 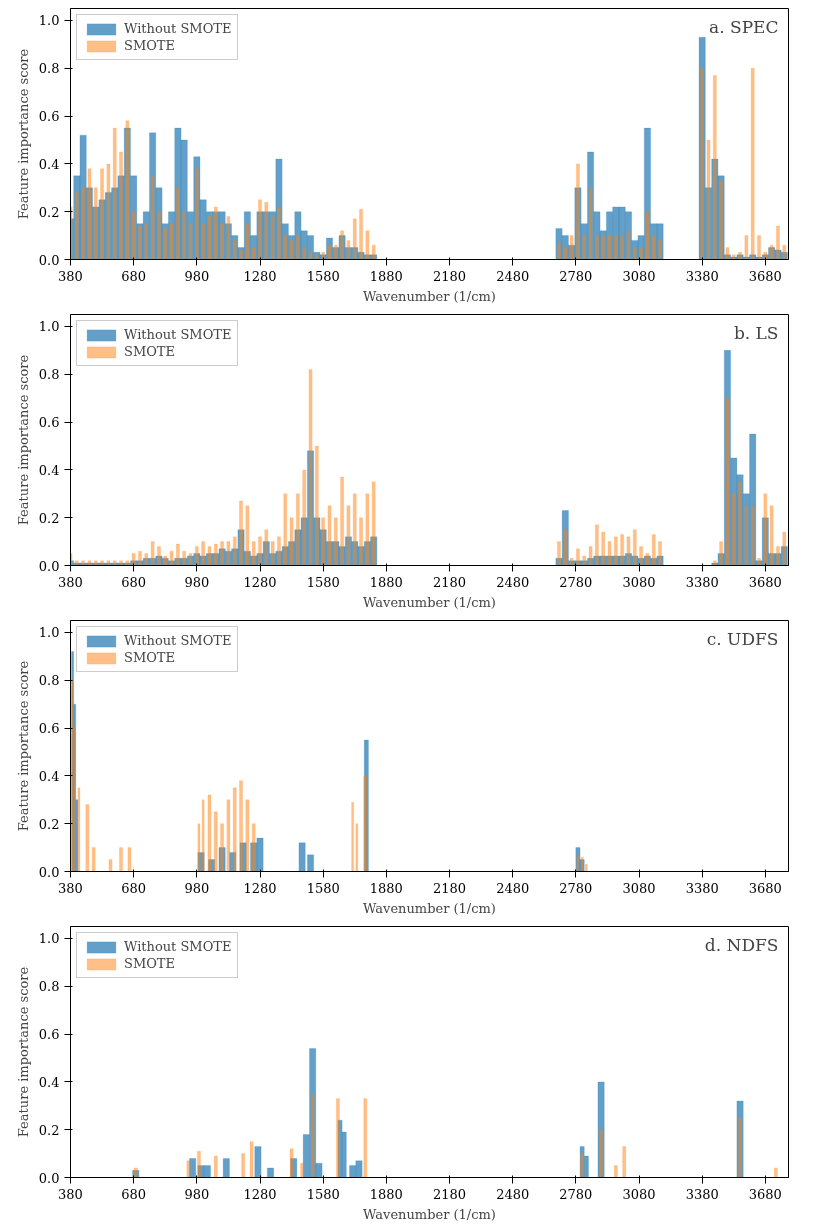 What do you see at coordinates (744, 26) in the screenshot?
I see `text: a. SPEC` at bounding box center [744, 26].